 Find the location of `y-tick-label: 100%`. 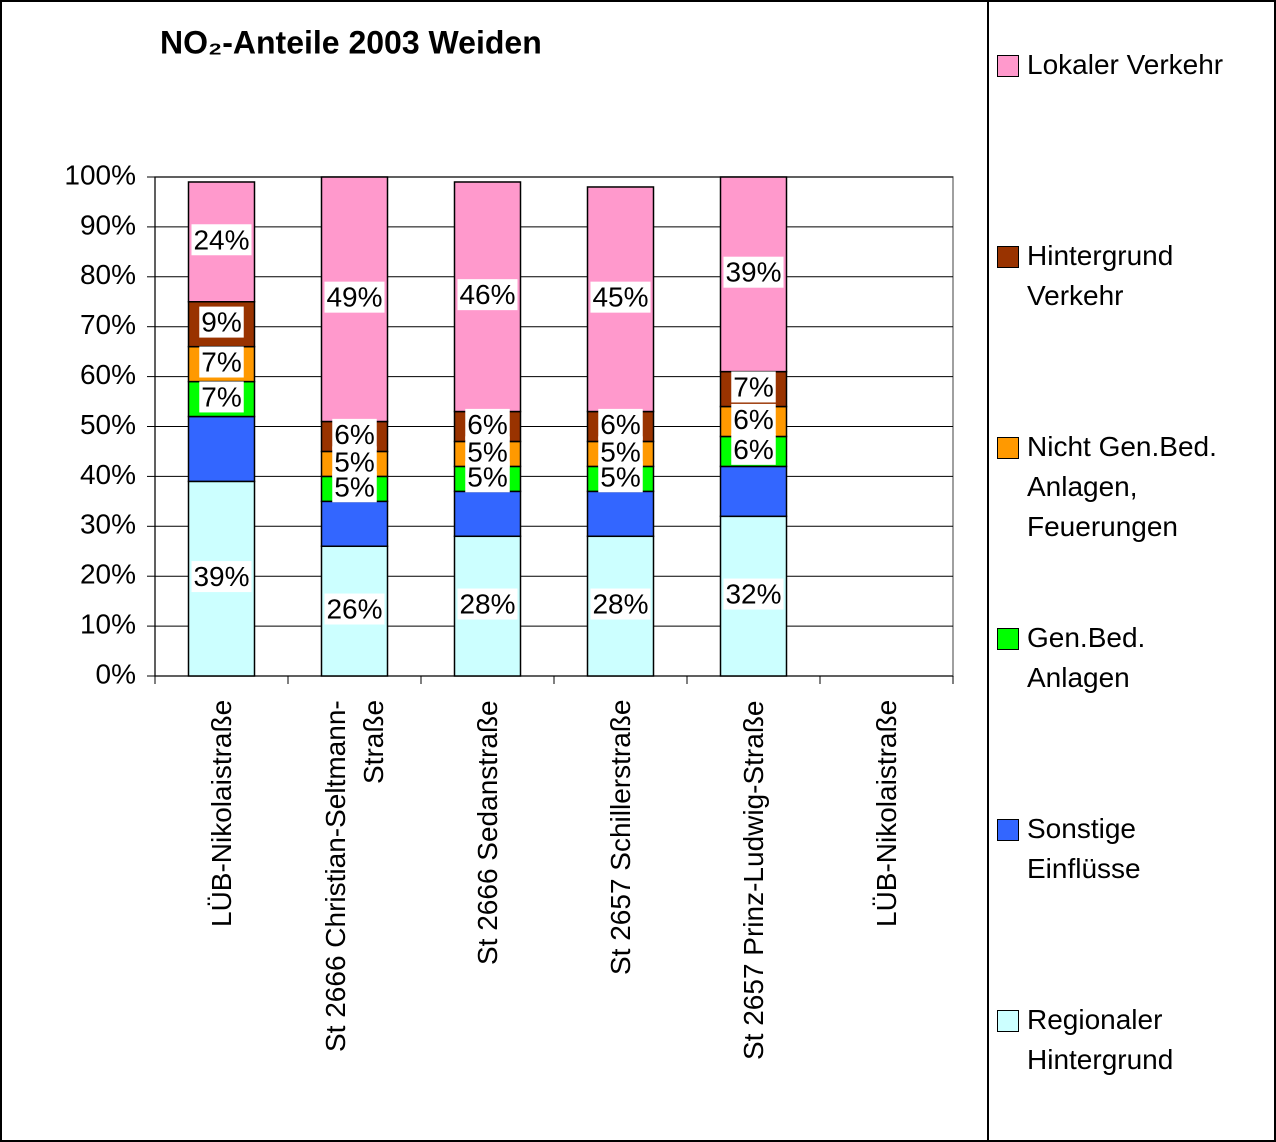

y-tick-label: 100% is located at coordinates (100, 174).